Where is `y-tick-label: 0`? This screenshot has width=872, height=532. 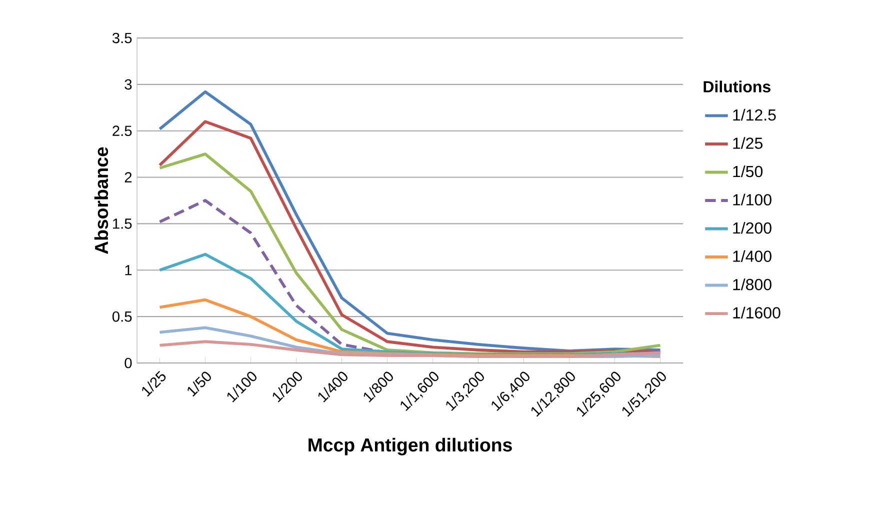 y-tick-label: 0 is located at coordinates (128, 363).